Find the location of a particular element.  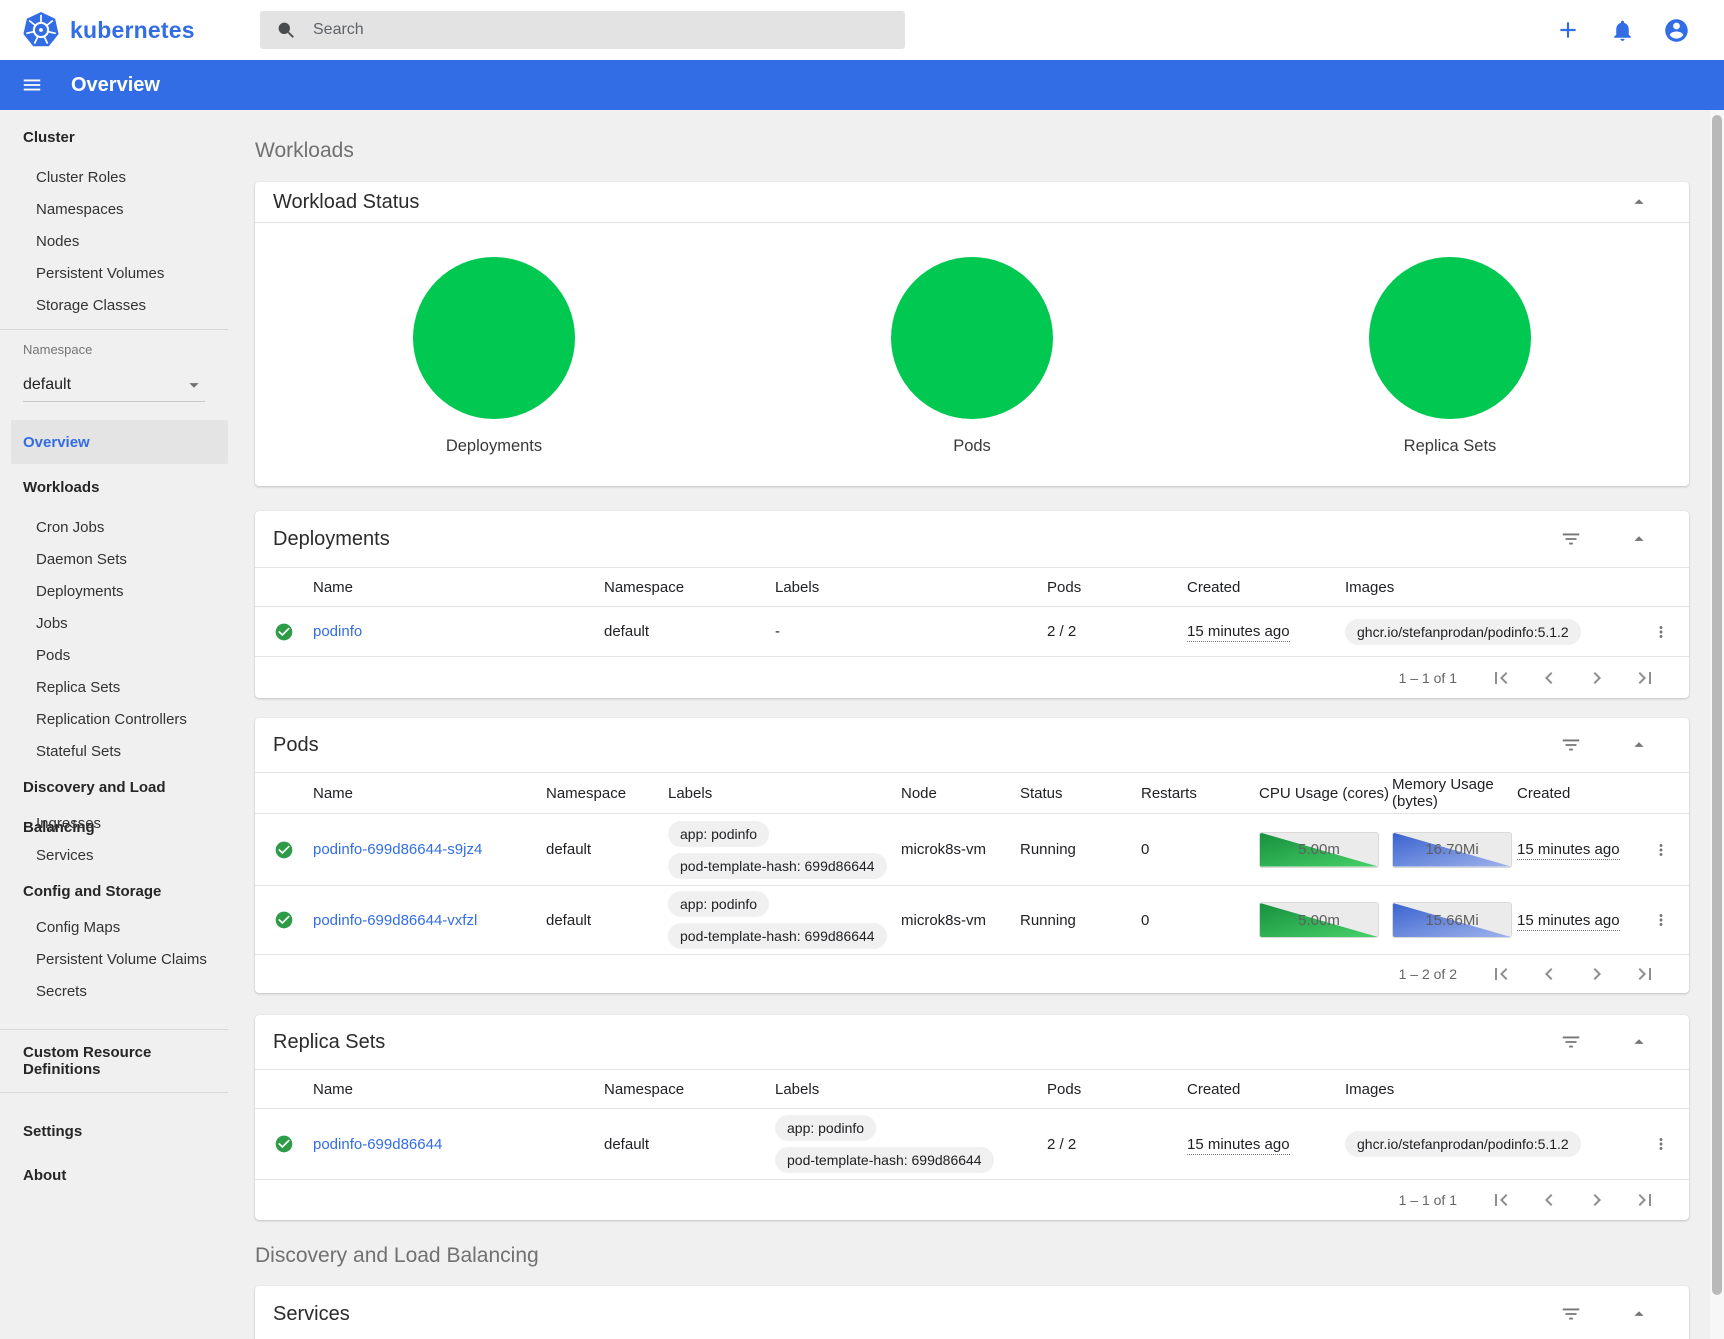

column-header-status: Status is located at coordinates (1041, 793).